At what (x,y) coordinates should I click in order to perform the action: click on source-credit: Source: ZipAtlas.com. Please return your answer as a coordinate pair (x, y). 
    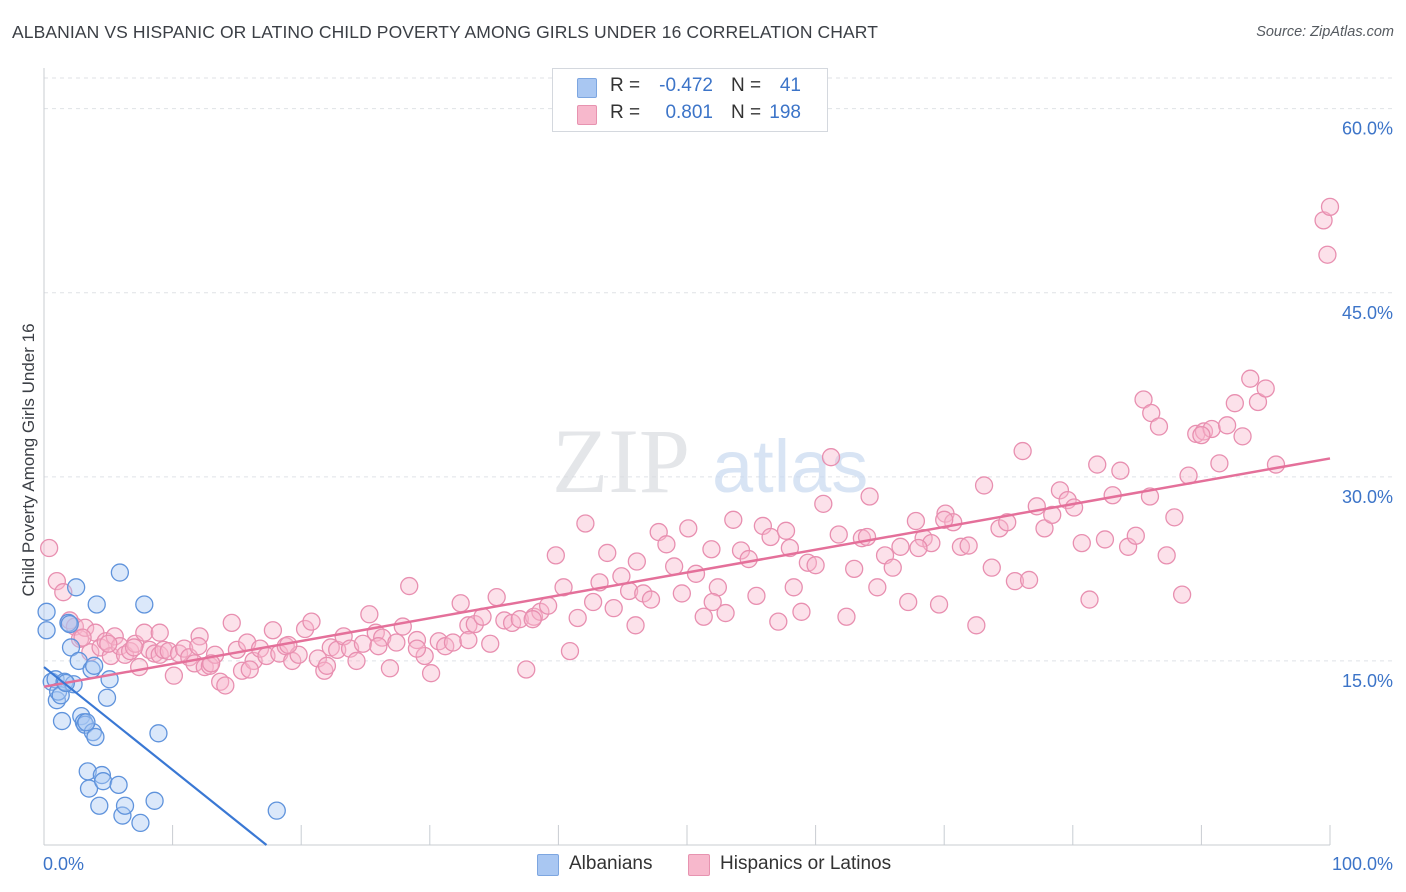
    Looking at the image, I should click on (1325, 32).